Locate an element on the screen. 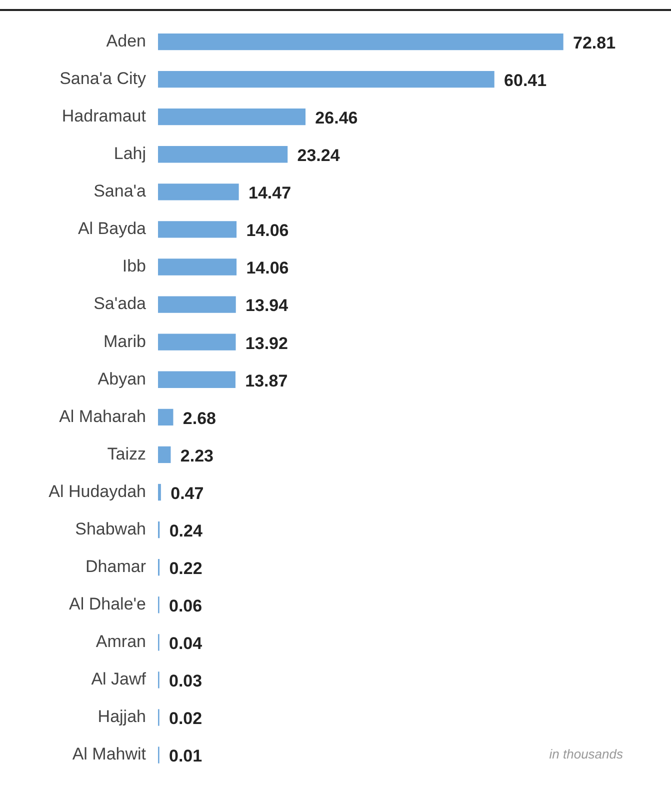 Image resolution: width=671 pixels, height=796 pixels. y-tick-label: Sa'ada is located at coordinates (120, 304).